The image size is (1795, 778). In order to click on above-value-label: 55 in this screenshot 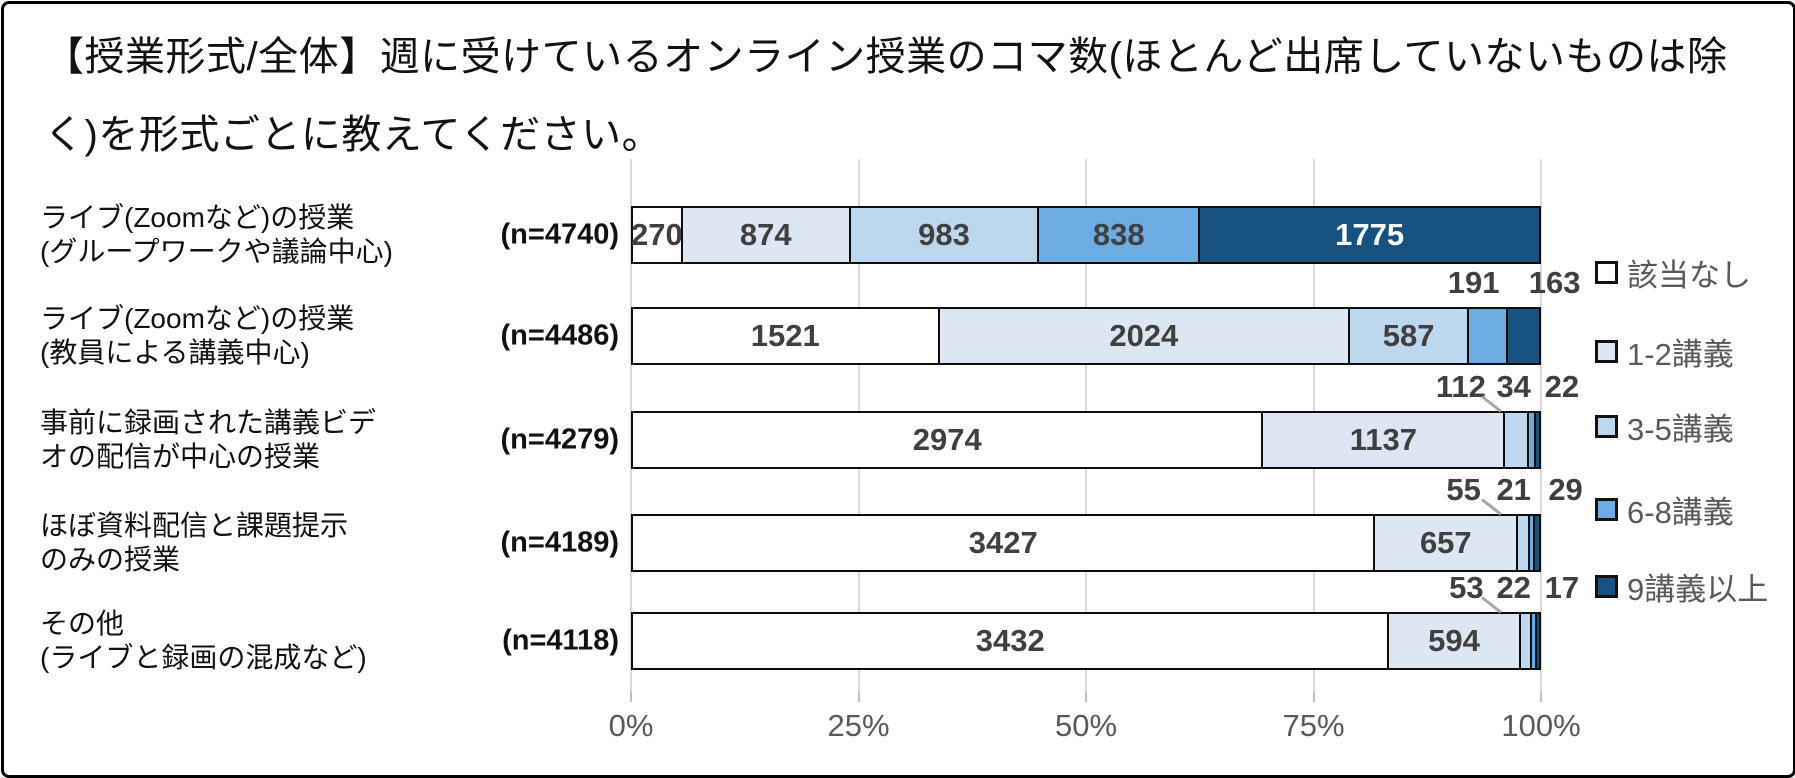, I will do `click(1463, 489)`.